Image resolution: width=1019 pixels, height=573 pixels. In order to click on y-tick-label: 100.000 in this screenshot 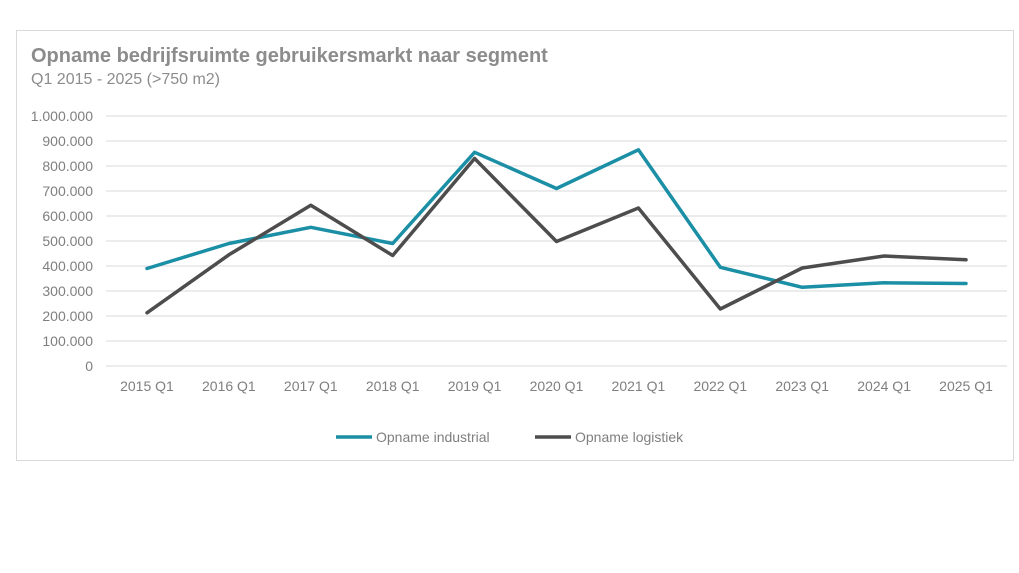, I will do `click(67, 341)`.